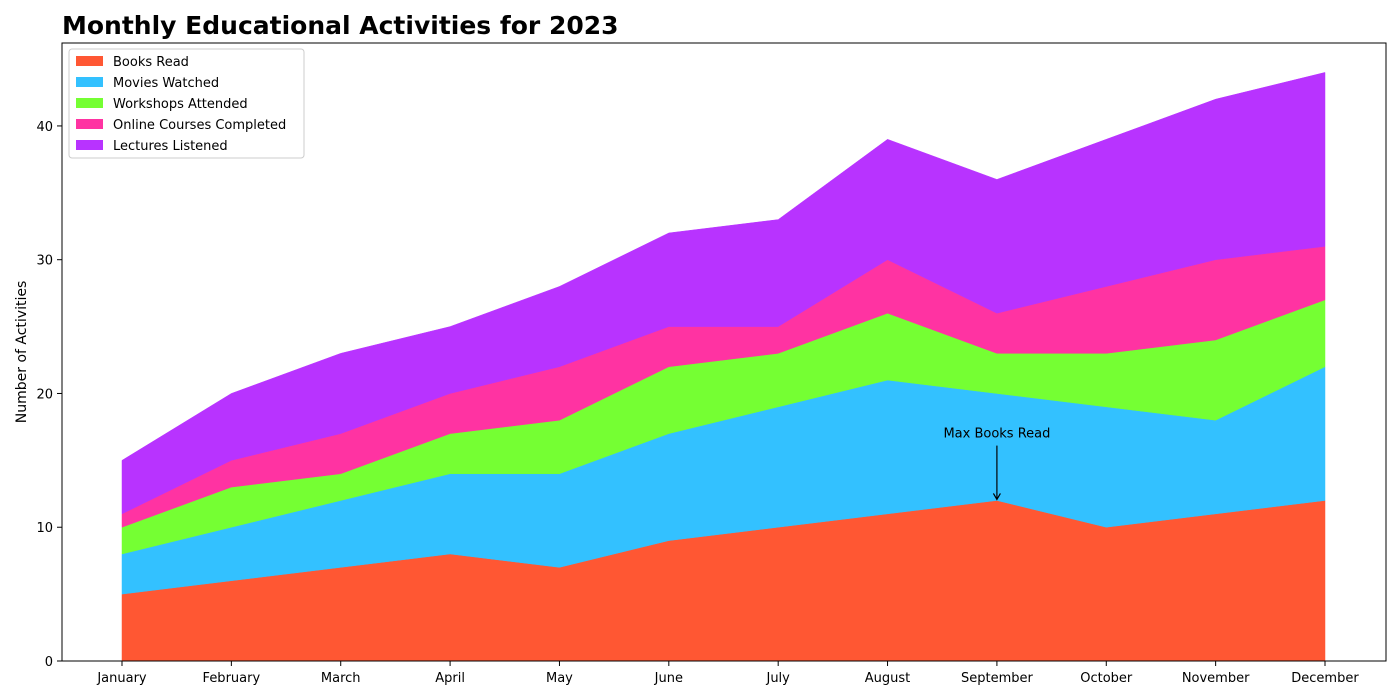 The height and width of the screenshot is (700, 1400). What do you see at coordinates (559, 678) in the screenshot?
I see `x-tick-label: May` at bounding box center [559, 678].